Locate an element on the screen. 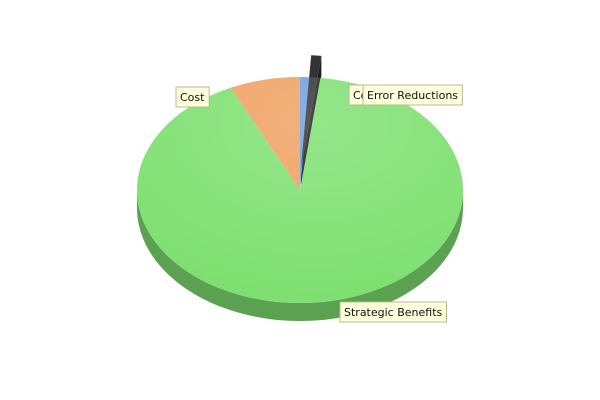 The image size is (600, 400). data-label: Error Reductions is located at coordinates (412, 95).